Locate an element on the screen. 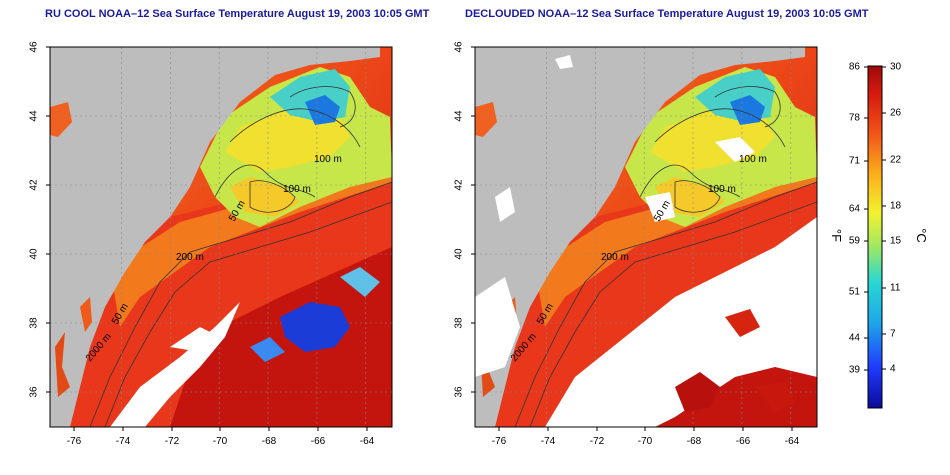 The width and height of the screenshot is (950, 475). colorbar-f-label: 44 is located at coordinates (854, 338).